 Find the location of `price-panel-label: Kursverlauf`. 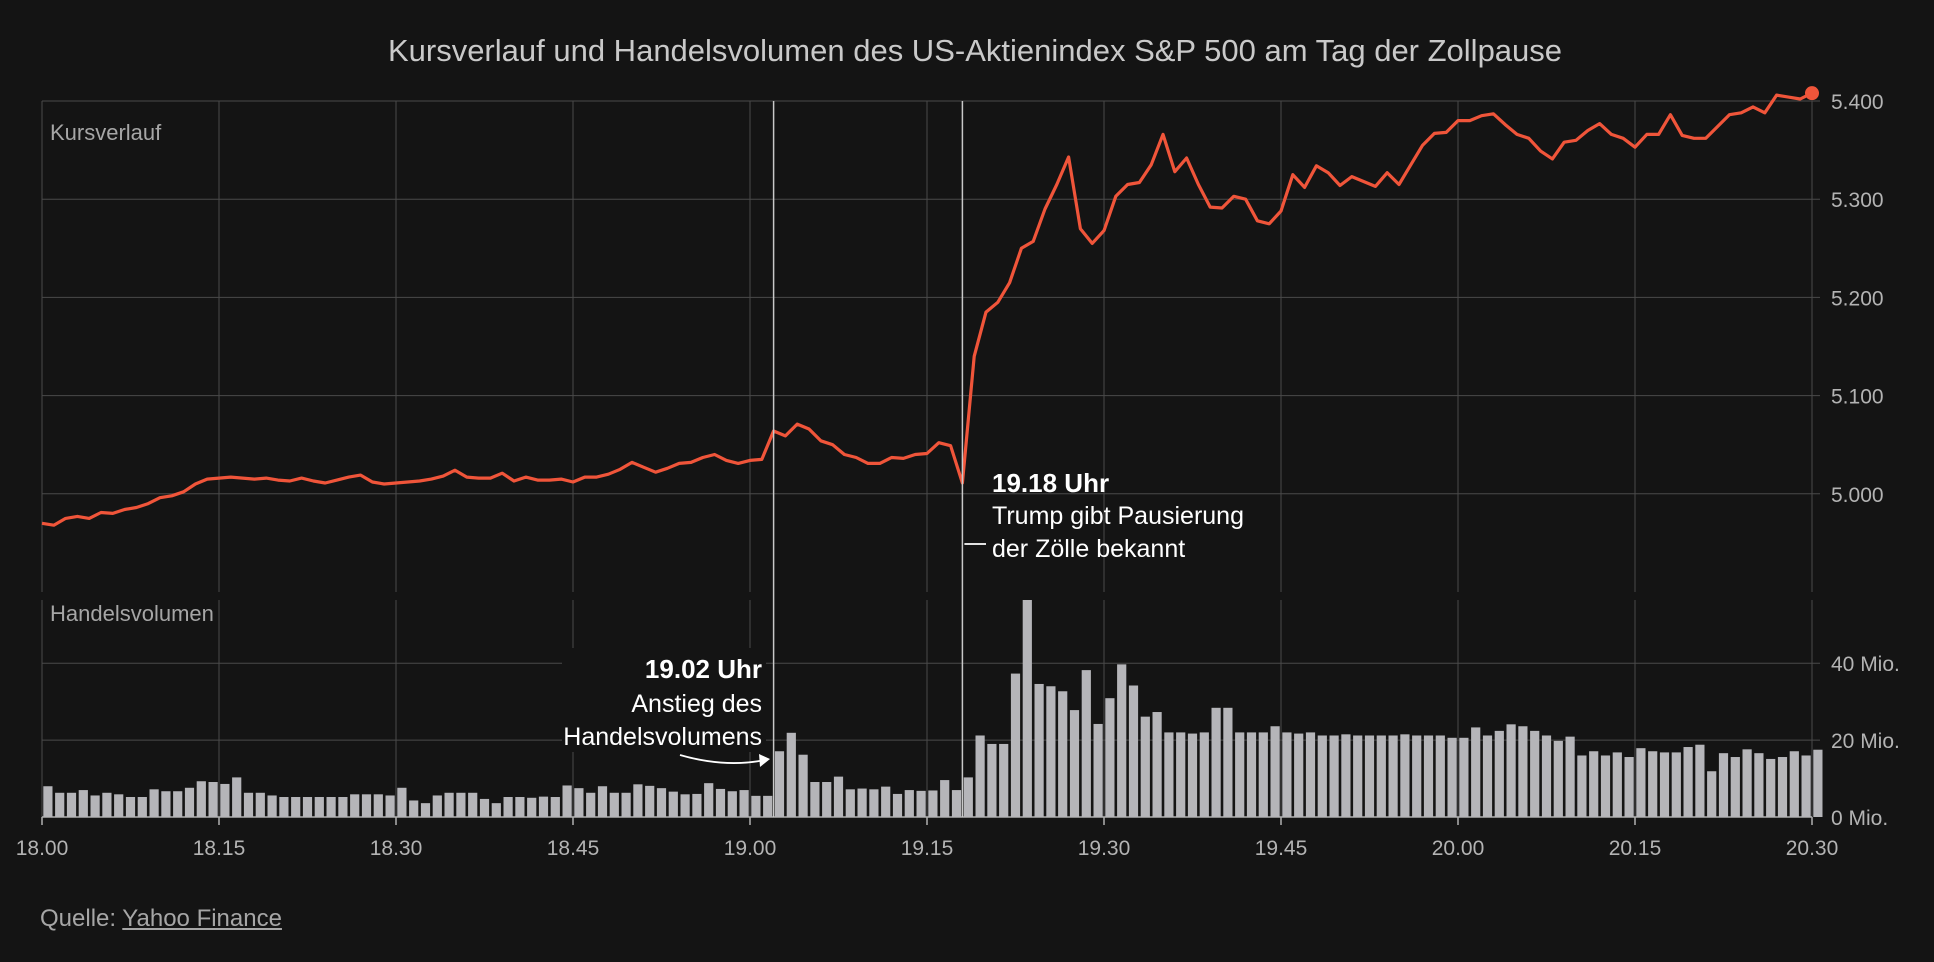

price-panel-label: Kursverlauf is located at coordinates (106, 132).